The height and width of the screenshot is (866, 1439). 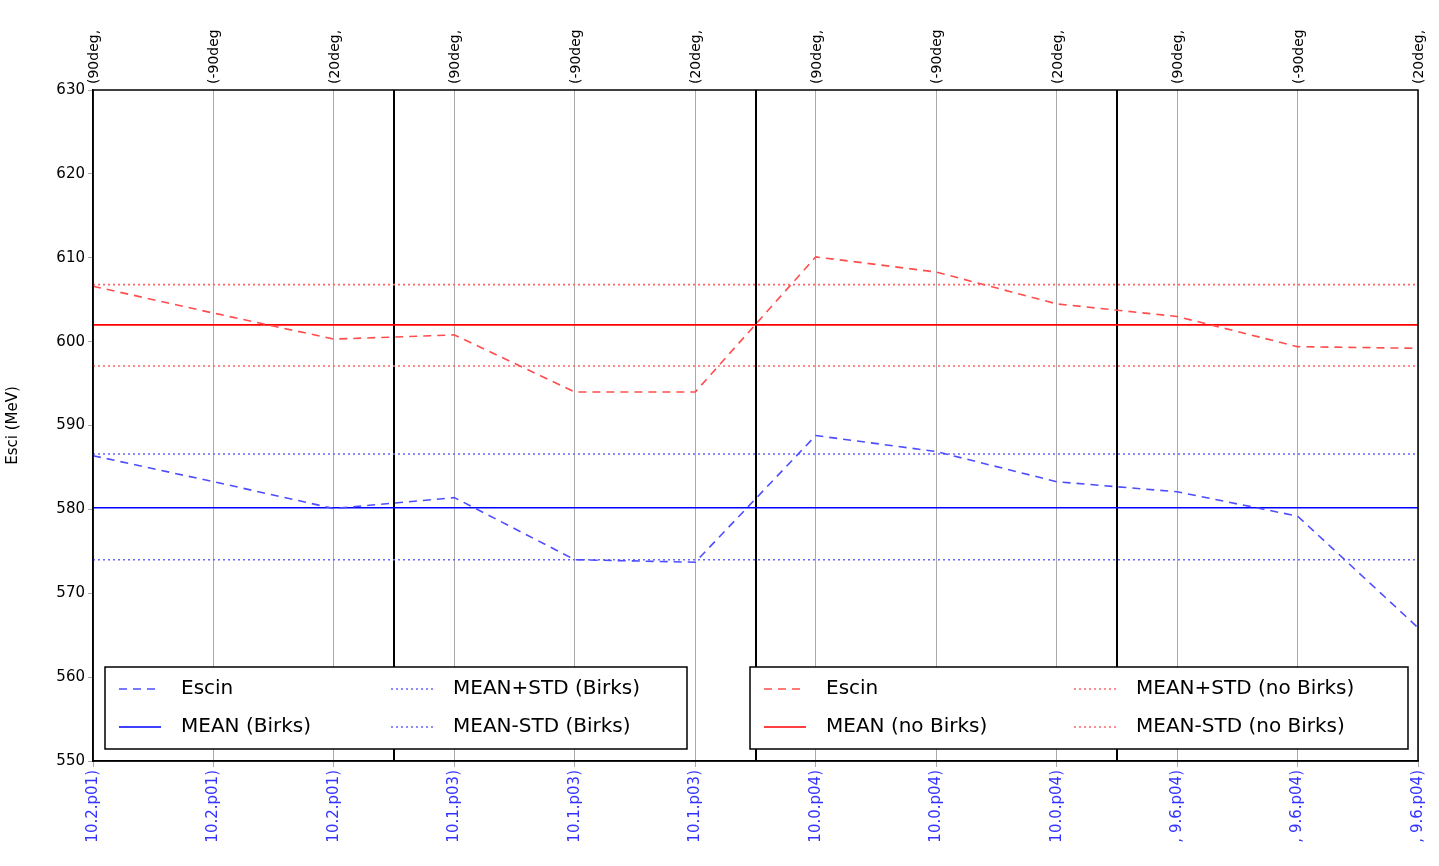 I want to click on y-tick-label: 590, so click(x=70, y=424).